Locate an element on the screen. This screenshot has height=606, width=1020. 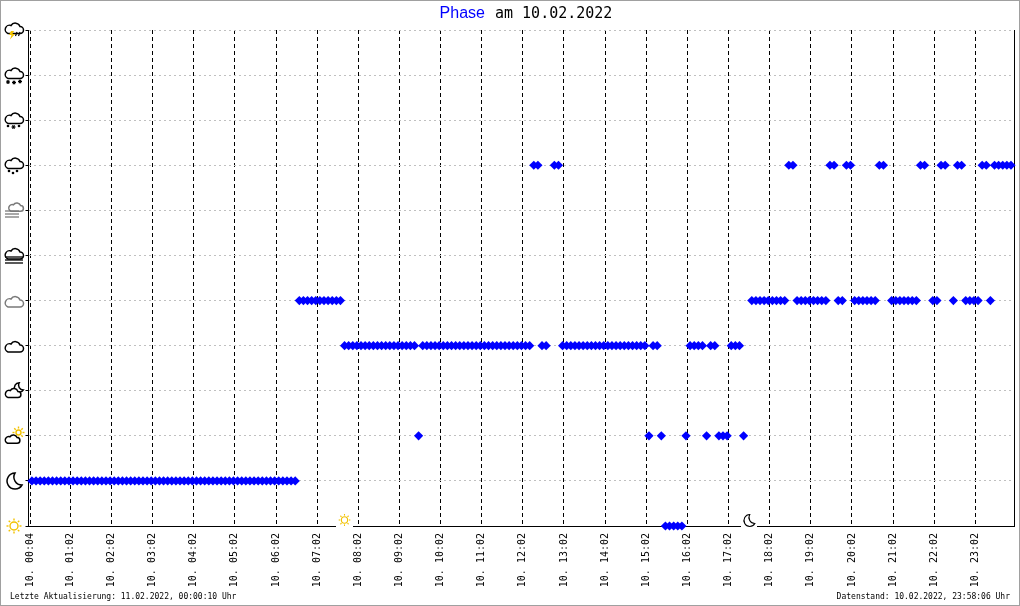
x-tick-label: 10. 10:02 is located at coordinates (440, 560).